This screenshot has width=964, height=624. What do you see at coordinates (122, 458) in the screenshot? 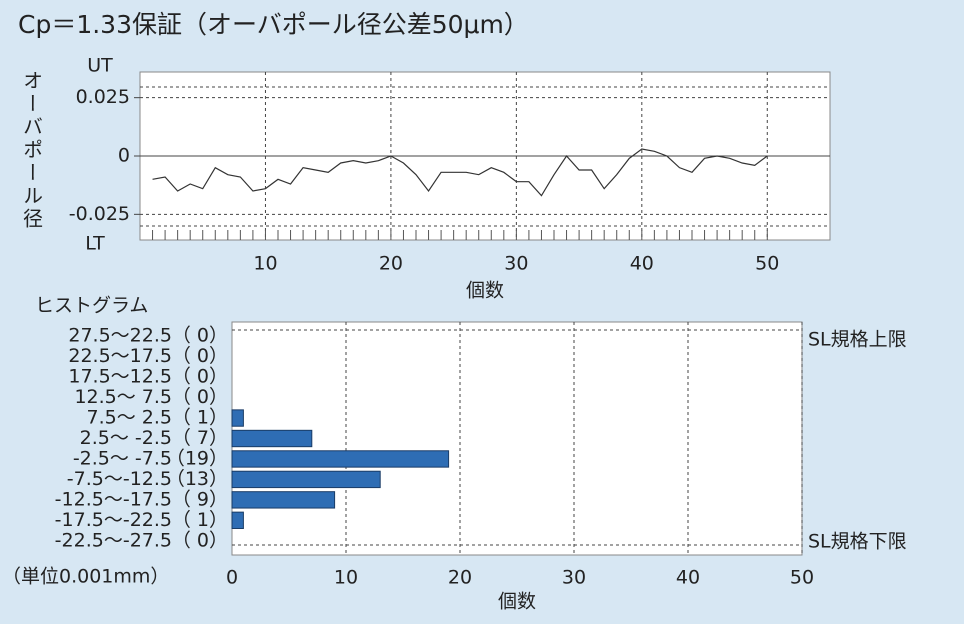
I see `category-label: -2.5～ -7.5` at bounding box center [122, 458].